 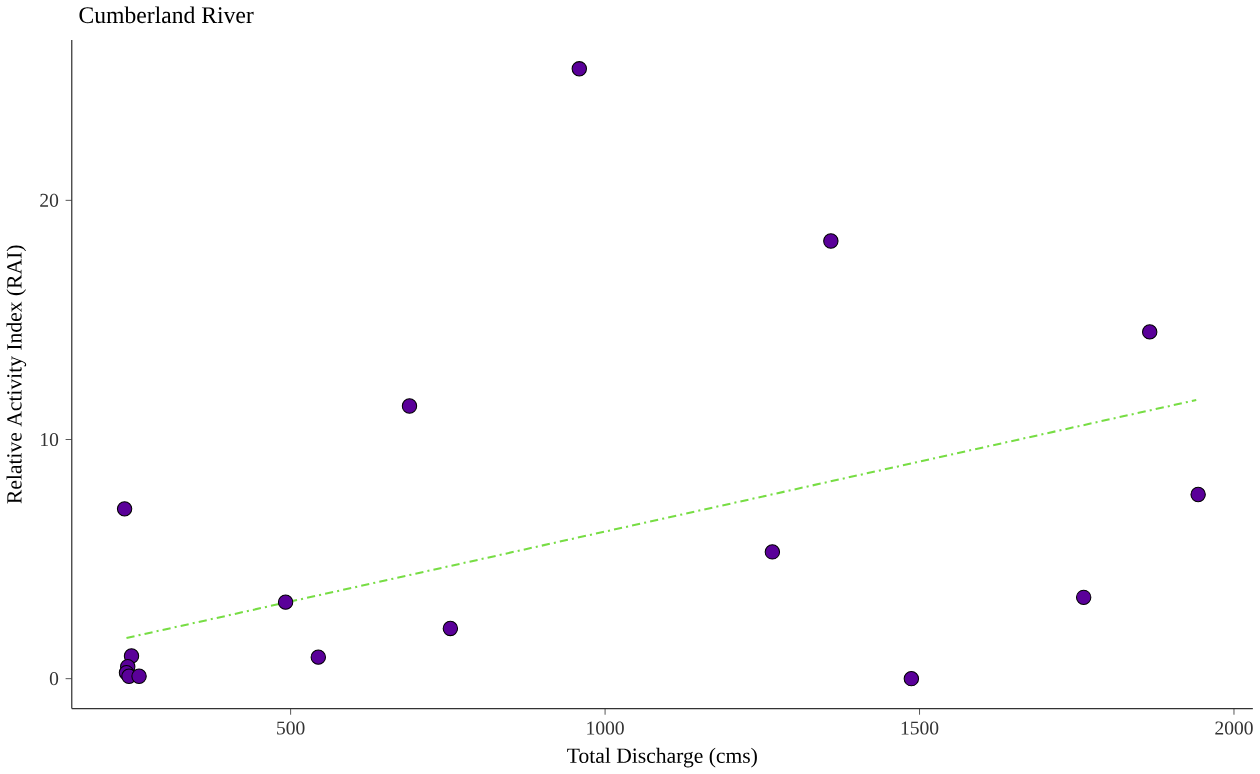 I want to click on y-tick-label: 20, so click(x=49, y=200).